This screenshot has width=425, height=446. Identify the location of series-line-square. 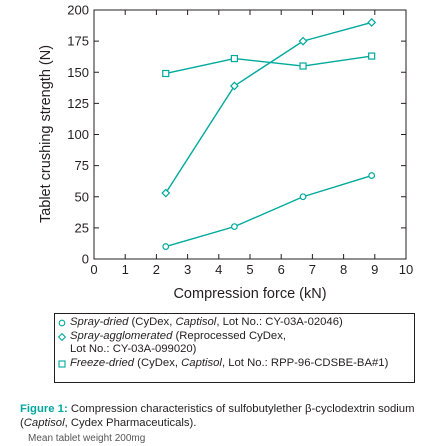
(268, 65).